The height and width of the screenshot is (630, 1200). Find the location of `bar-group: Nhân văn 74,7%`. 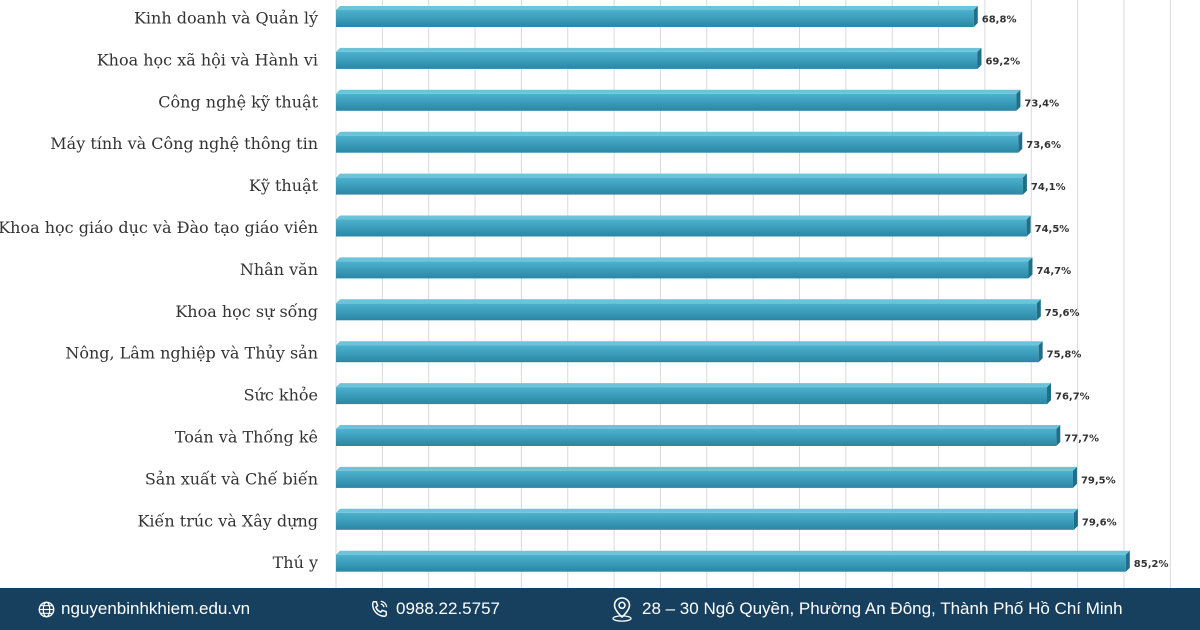

bar-group: Nhân văn 74,7% is located at coordinates (655, 268).